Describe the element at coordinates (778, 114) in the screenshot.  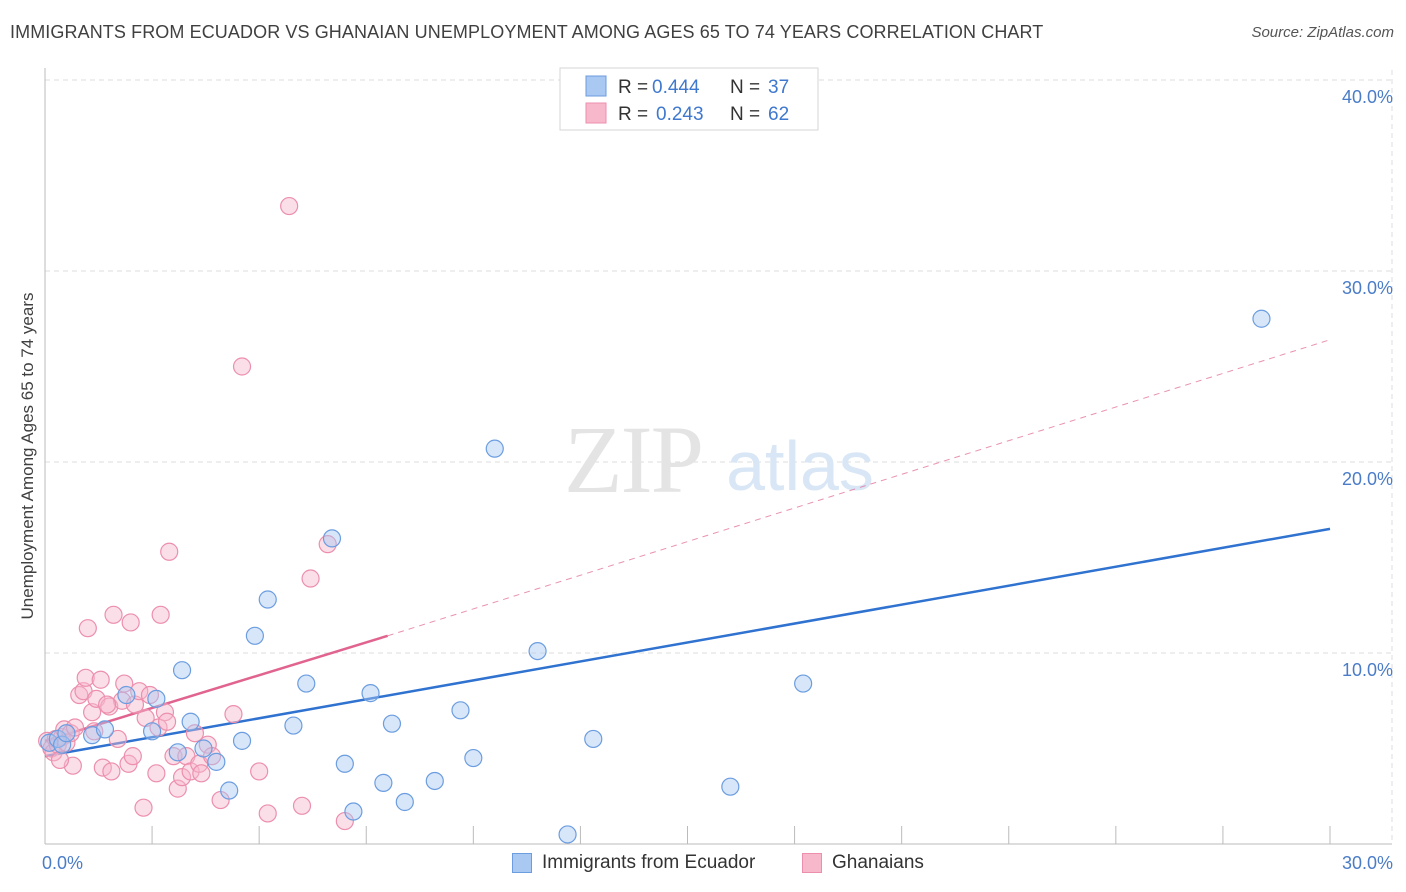
I see `legend-n-value-pink: 62` at that location.